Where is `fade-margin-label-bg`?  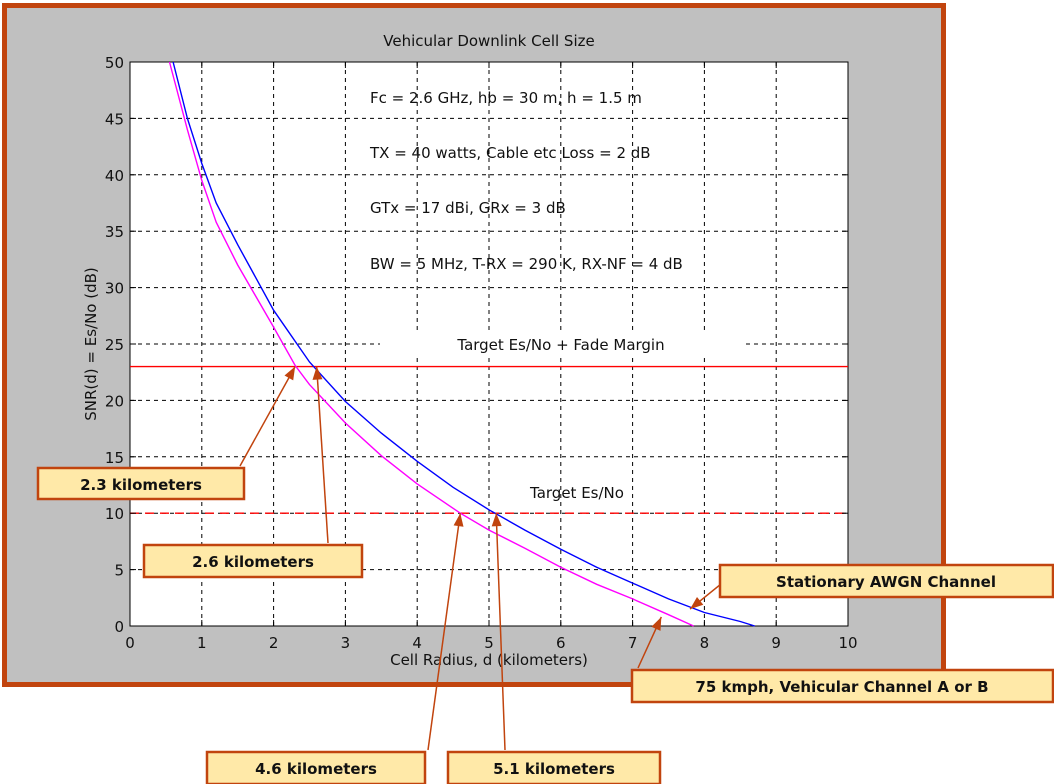 fade-margin-label-bg is located at coordinates (562, 343).